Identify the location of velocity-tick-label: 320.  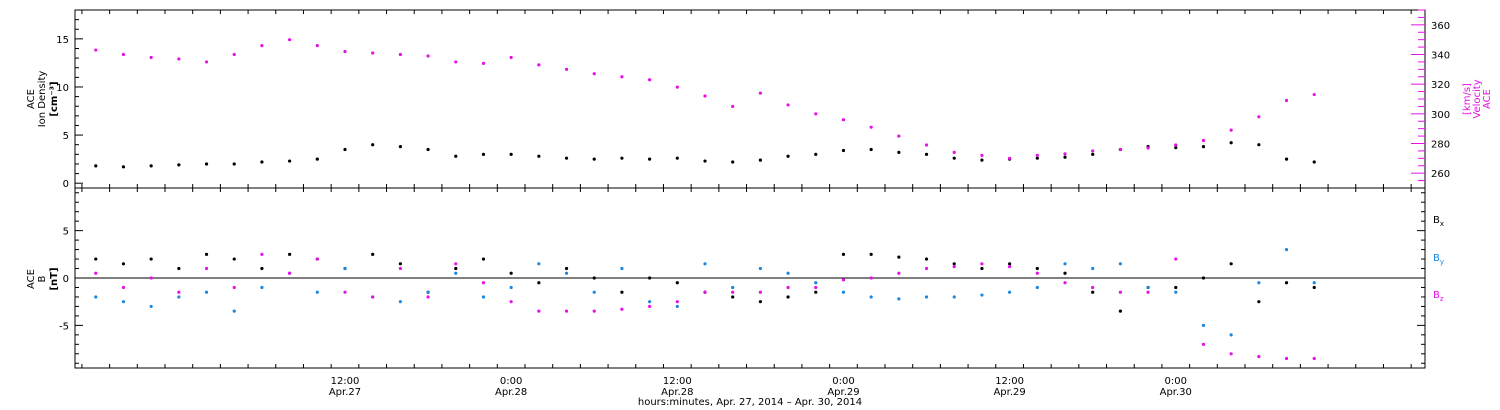
(1440, 85).